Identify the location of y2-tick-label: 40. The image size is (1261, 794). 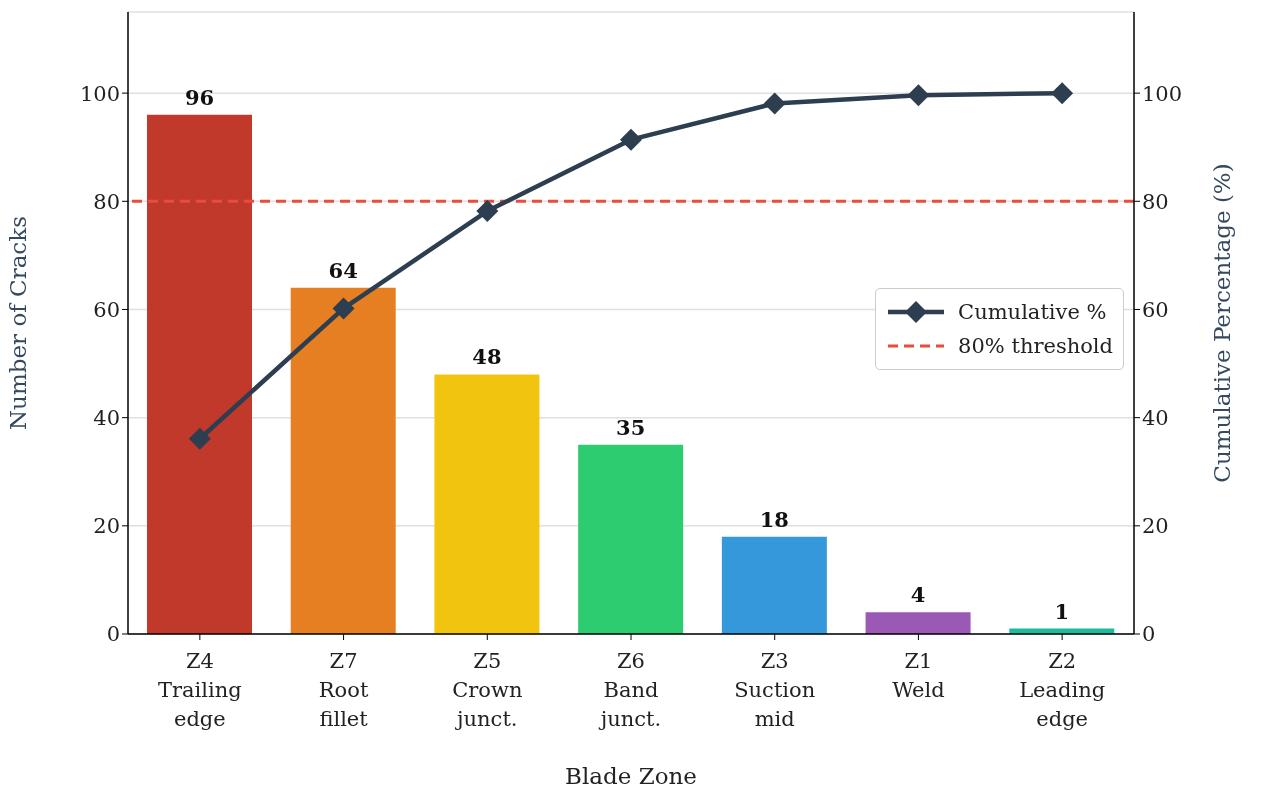
(1155, 418).